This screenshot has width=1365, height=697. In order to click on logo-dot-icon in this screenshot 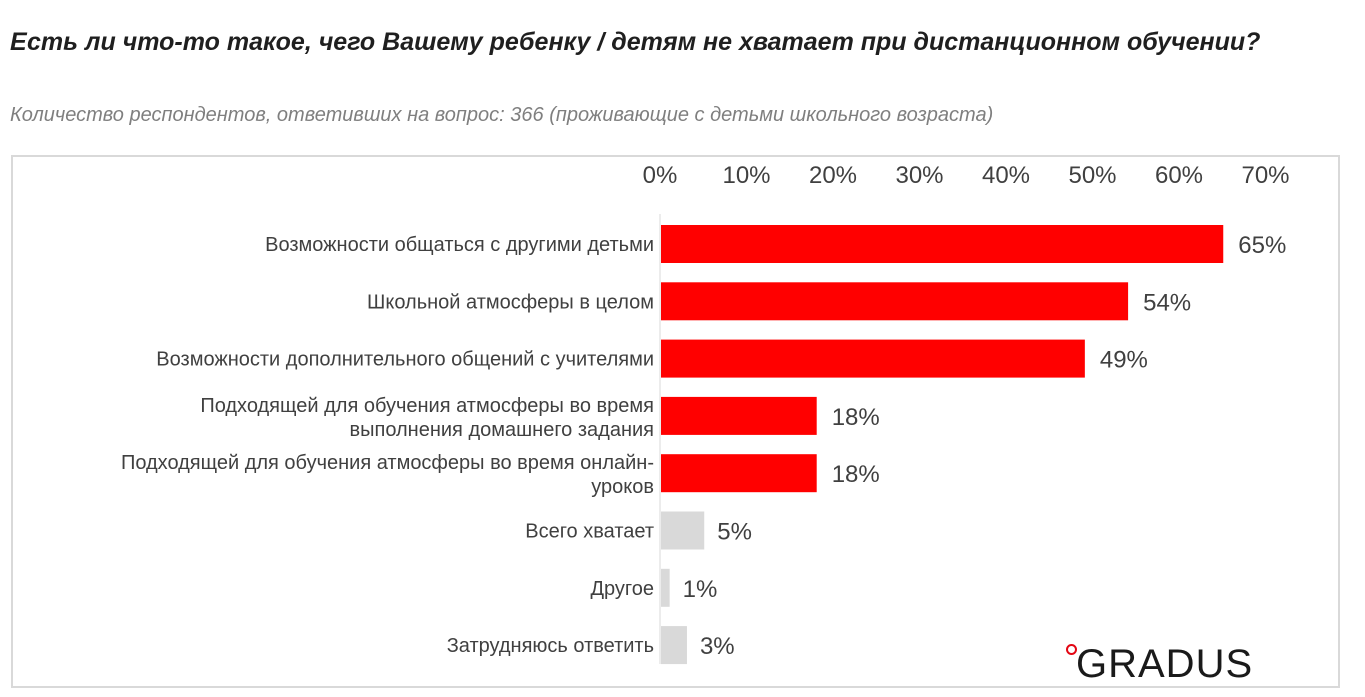, I will do `click(1071, 649)`.